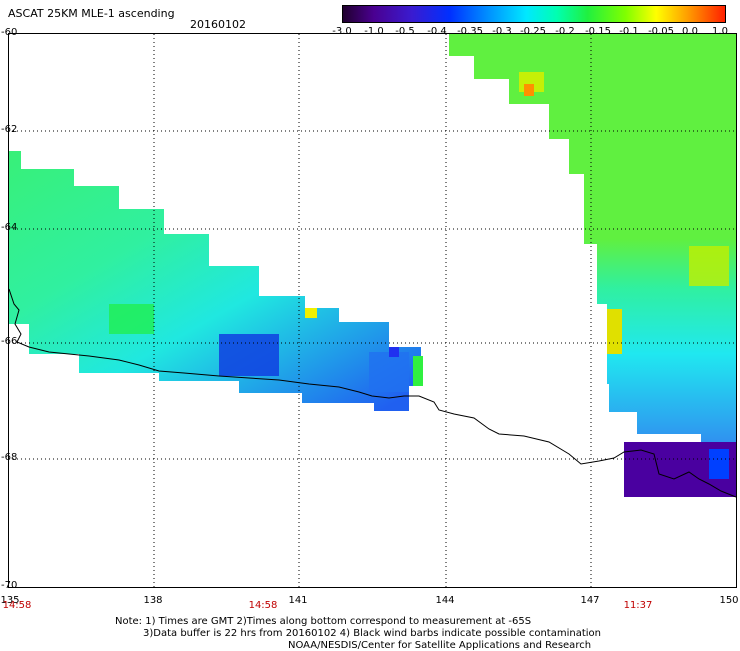  Describe the element at coordinates (405, 31) in the screenshot. I see `colorbar-tick: -0.5` at that location.